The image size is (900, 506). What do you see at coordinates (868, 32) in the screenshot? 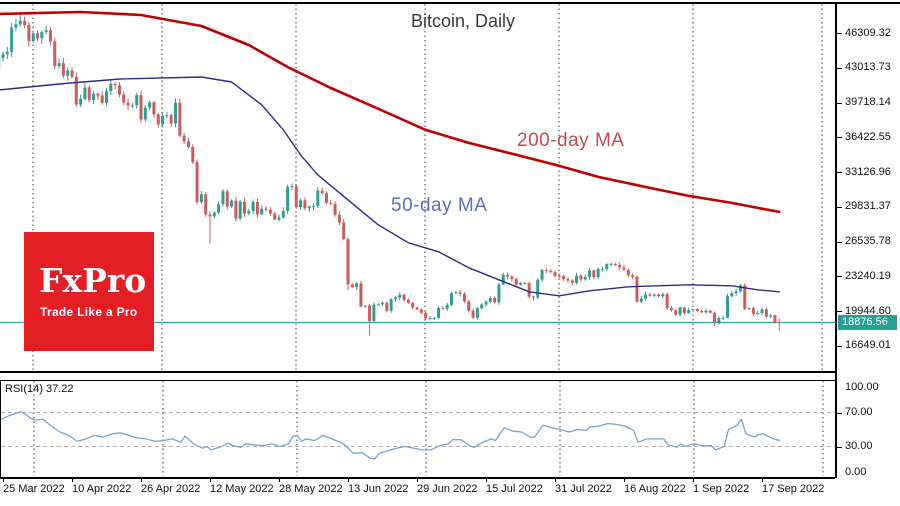
I see `price-tick-label: 46309.32` at bounding box center [868, 32].